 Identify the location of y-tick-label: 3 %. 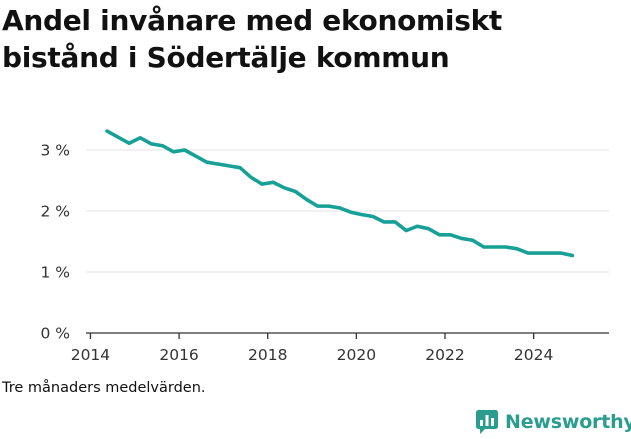
(55, 151).